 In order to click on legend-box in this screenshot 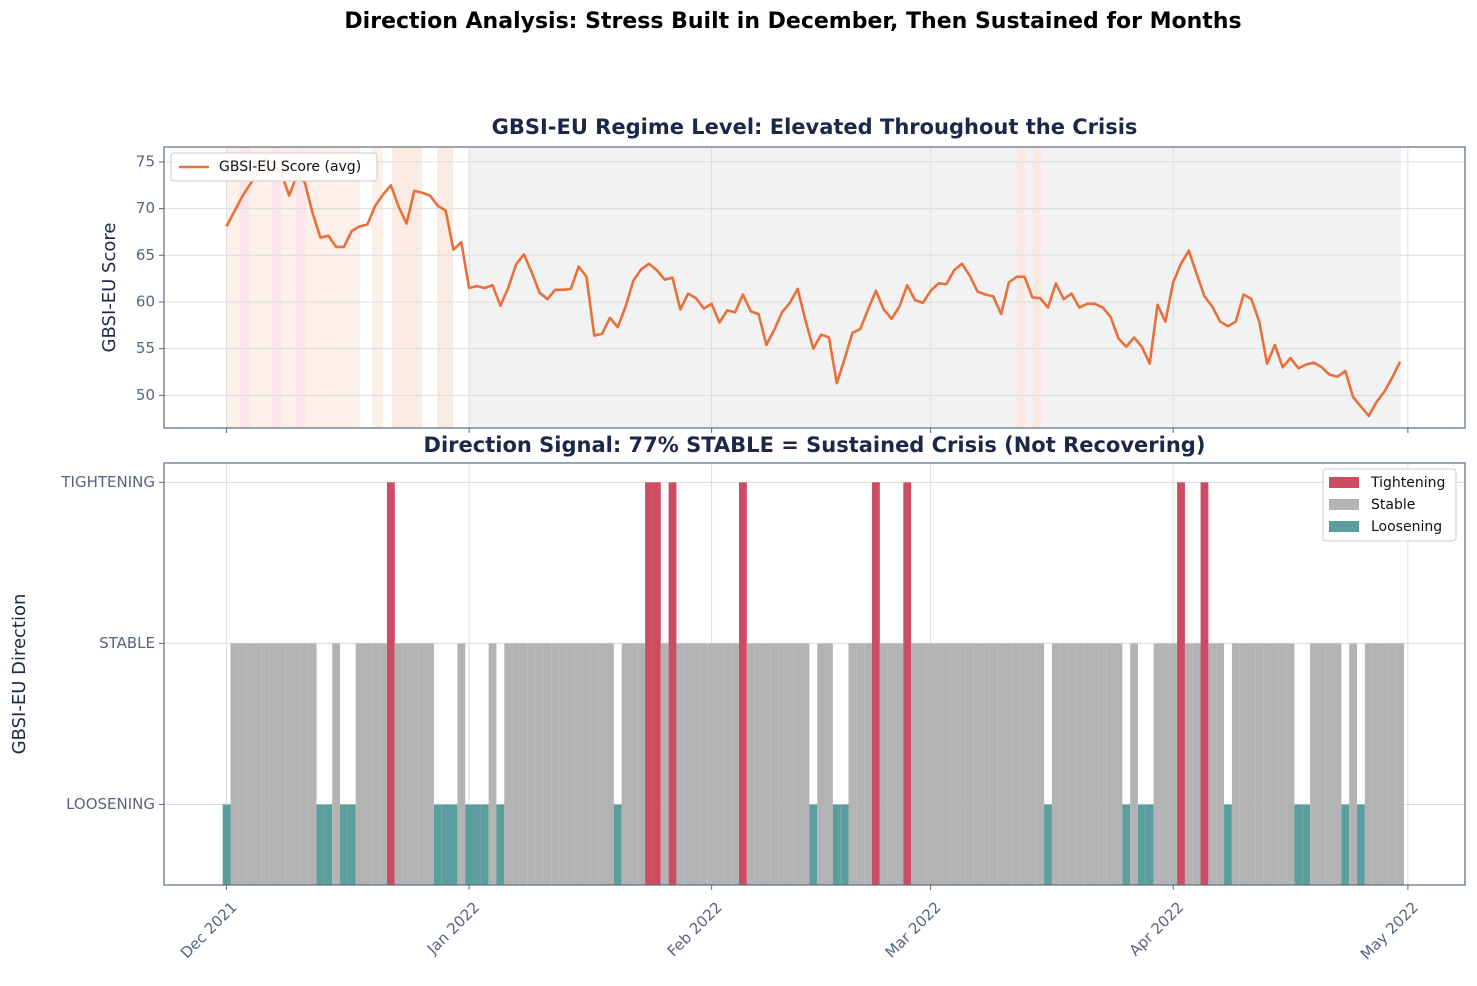, I will do `click(274, 167)`.